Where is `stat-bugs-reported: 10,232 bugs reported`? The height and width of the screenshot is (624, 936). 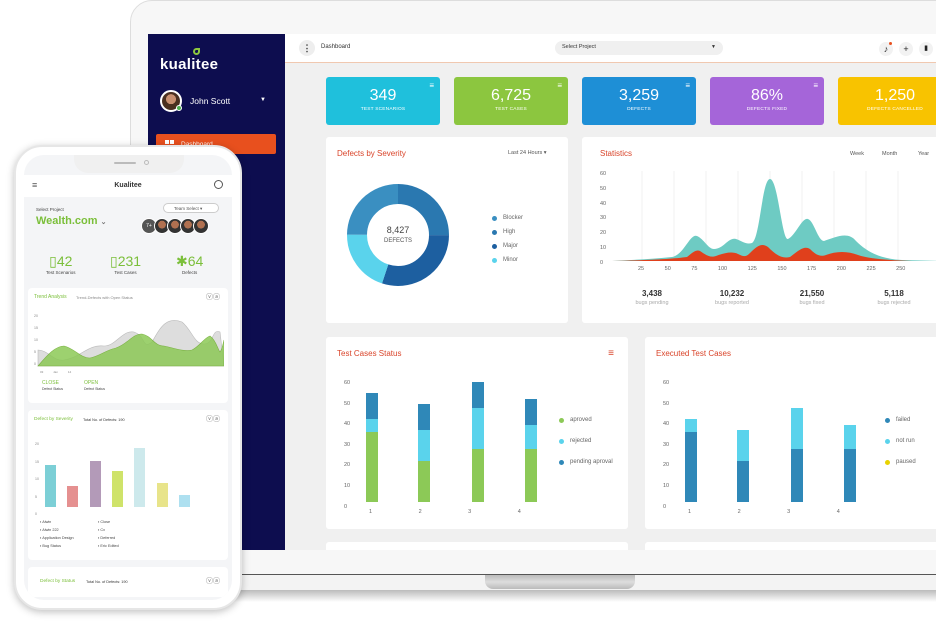
stat-bugs-reported: 10,232 bugs reported is located at coordinates (732, 297).